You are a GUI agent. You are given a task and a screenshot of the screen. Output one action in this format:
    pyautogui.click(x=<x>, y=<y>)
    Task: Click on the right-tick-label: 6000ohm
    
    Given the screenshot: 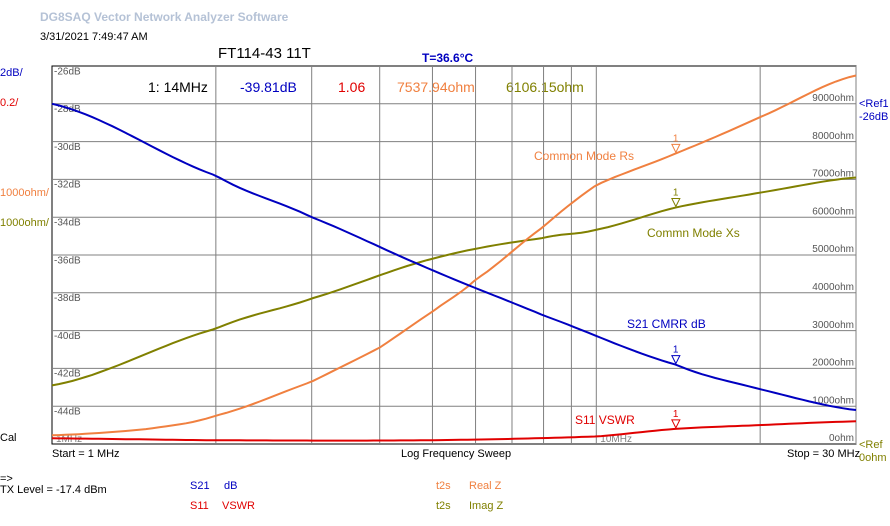 What is the action you would take?
    pyautogui.click(x=833, y=211)
    